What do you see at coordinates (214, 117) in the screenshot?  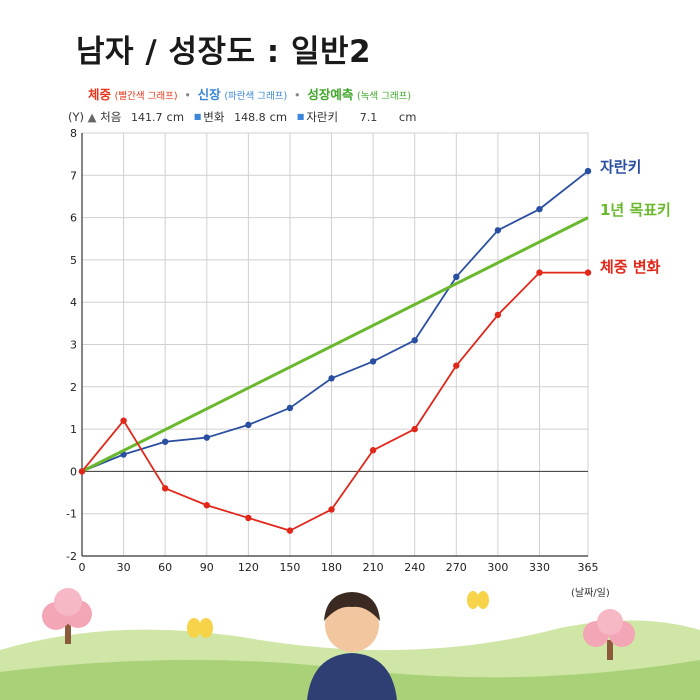 I see `change-label: 변화` at bounding box center [214, 117].